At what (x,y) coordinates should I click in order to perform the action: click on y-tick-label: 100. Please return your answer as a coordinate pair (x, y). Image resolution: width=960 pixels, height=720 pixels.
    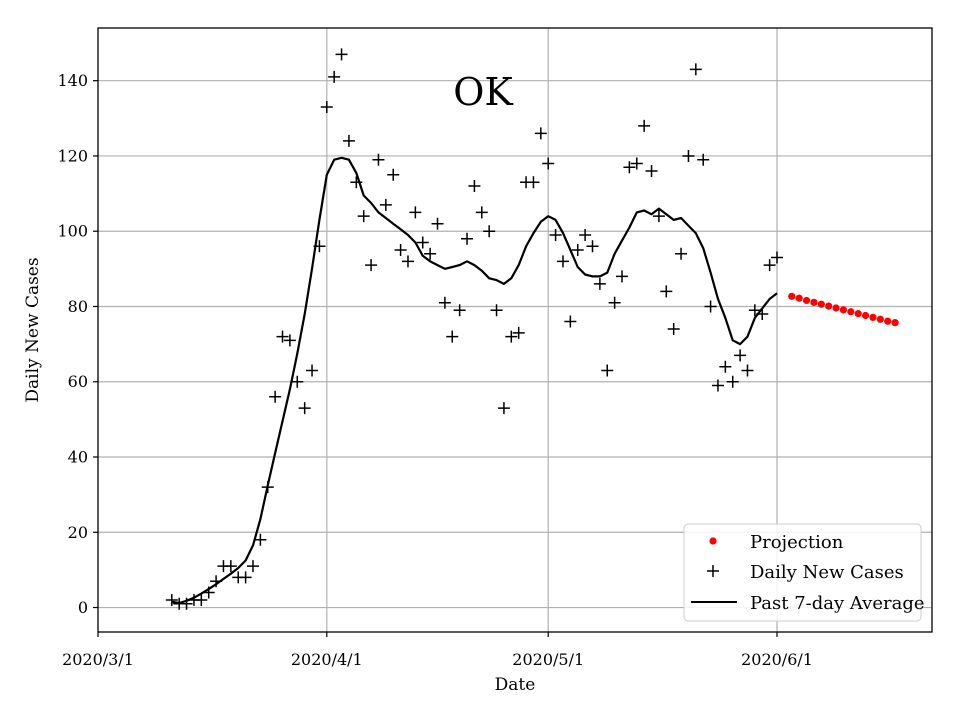
    Looking at the image, I should click on (72, 231).